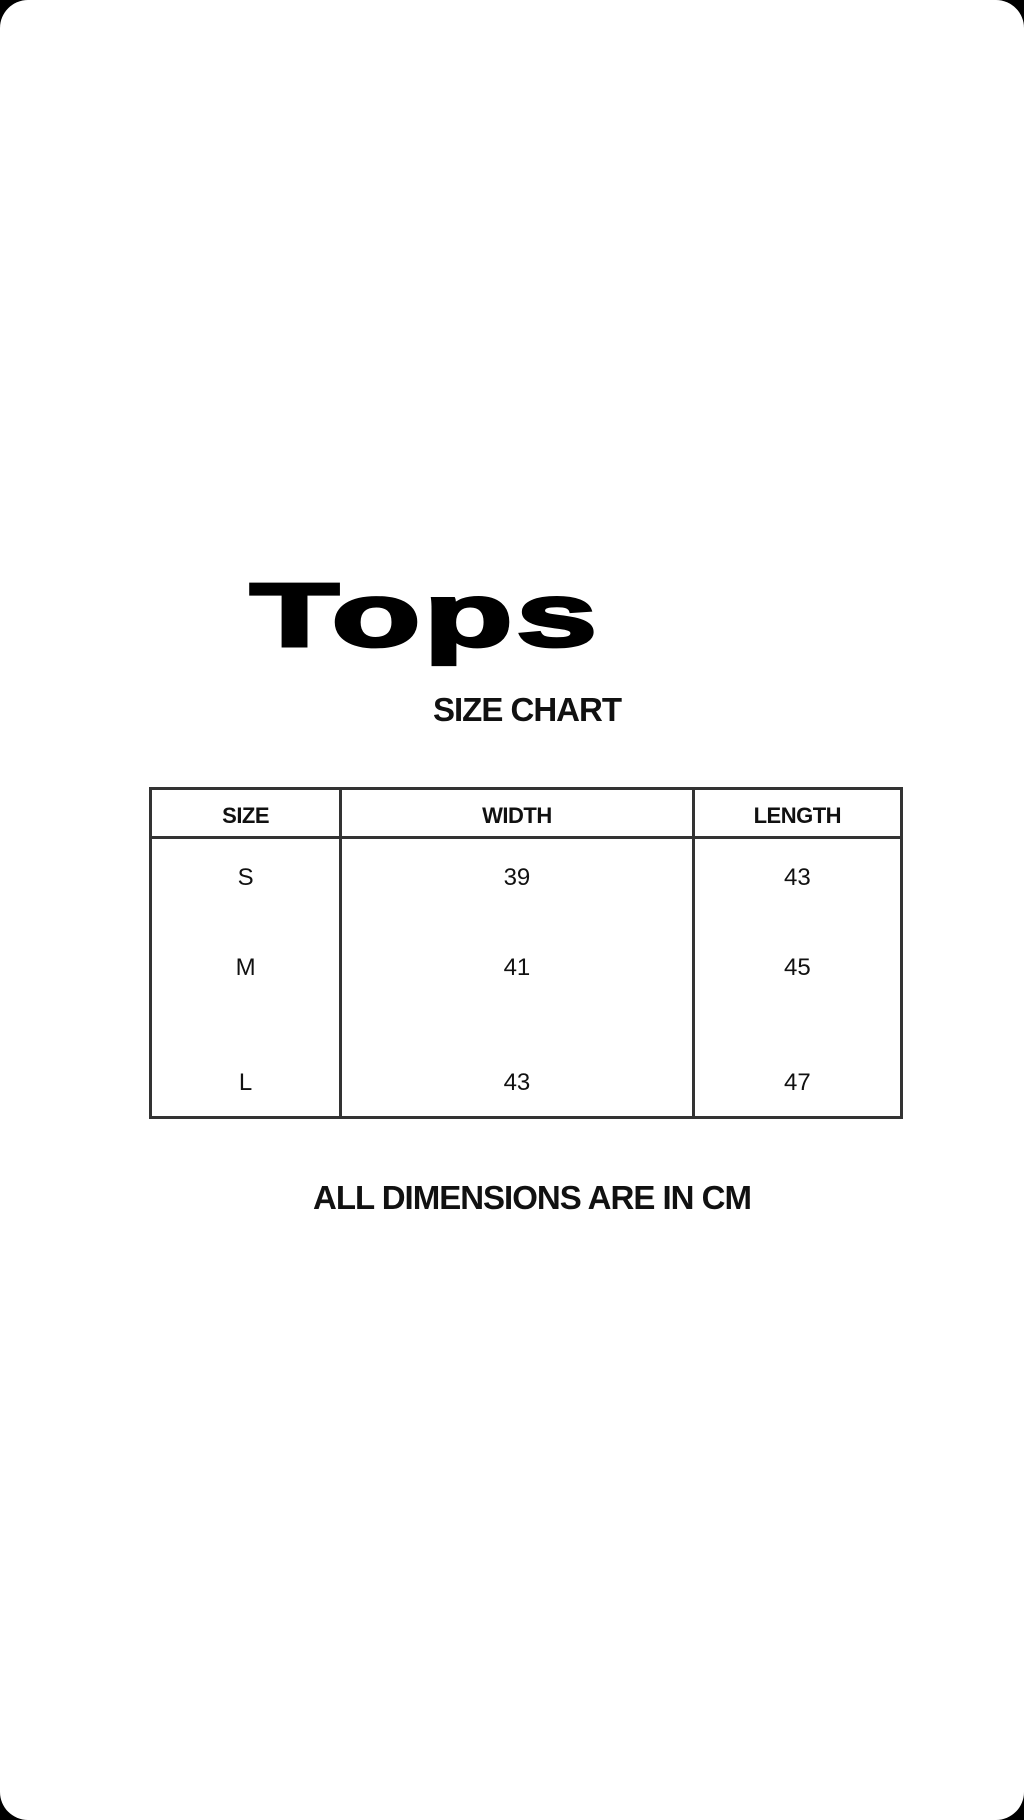 This screenshot has width=1024, height=1820. What do you see at coordinates (516, 895) in the screenshot?
I see `cell-width: 39` at bounding box center [516, 895].